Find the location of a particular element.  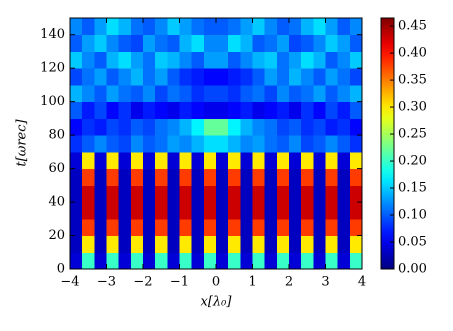

colorbar-tick-label: 0.05 is located at coordinates (412, 242).